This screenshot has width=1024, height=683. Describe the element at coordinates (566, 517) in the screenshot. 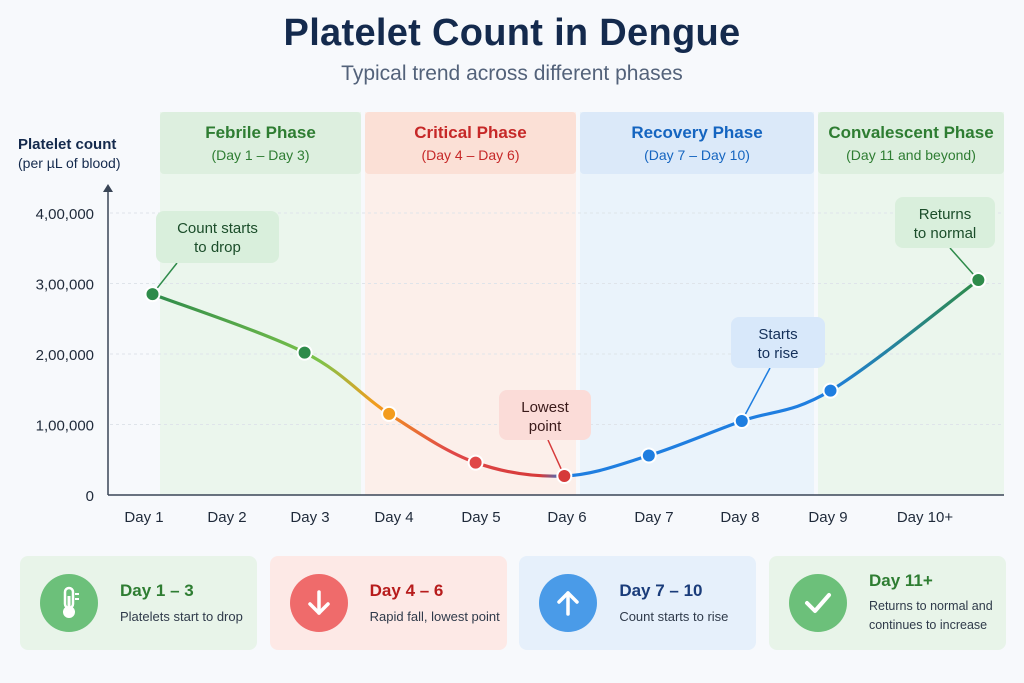

I see `x-tick-label: Day 6` at that location.